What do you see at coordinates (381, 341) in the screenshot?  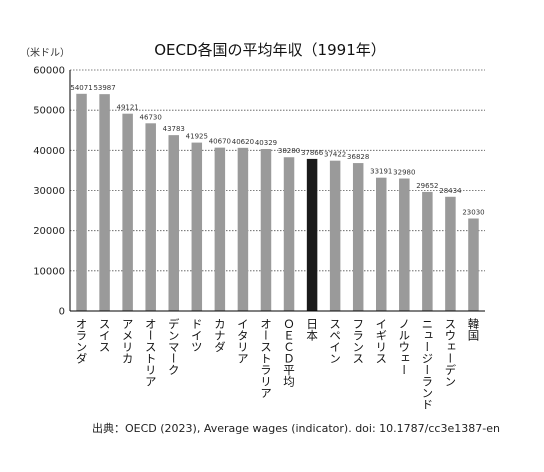 I see `category-label: イギリス` at bounding box center [381, 341].